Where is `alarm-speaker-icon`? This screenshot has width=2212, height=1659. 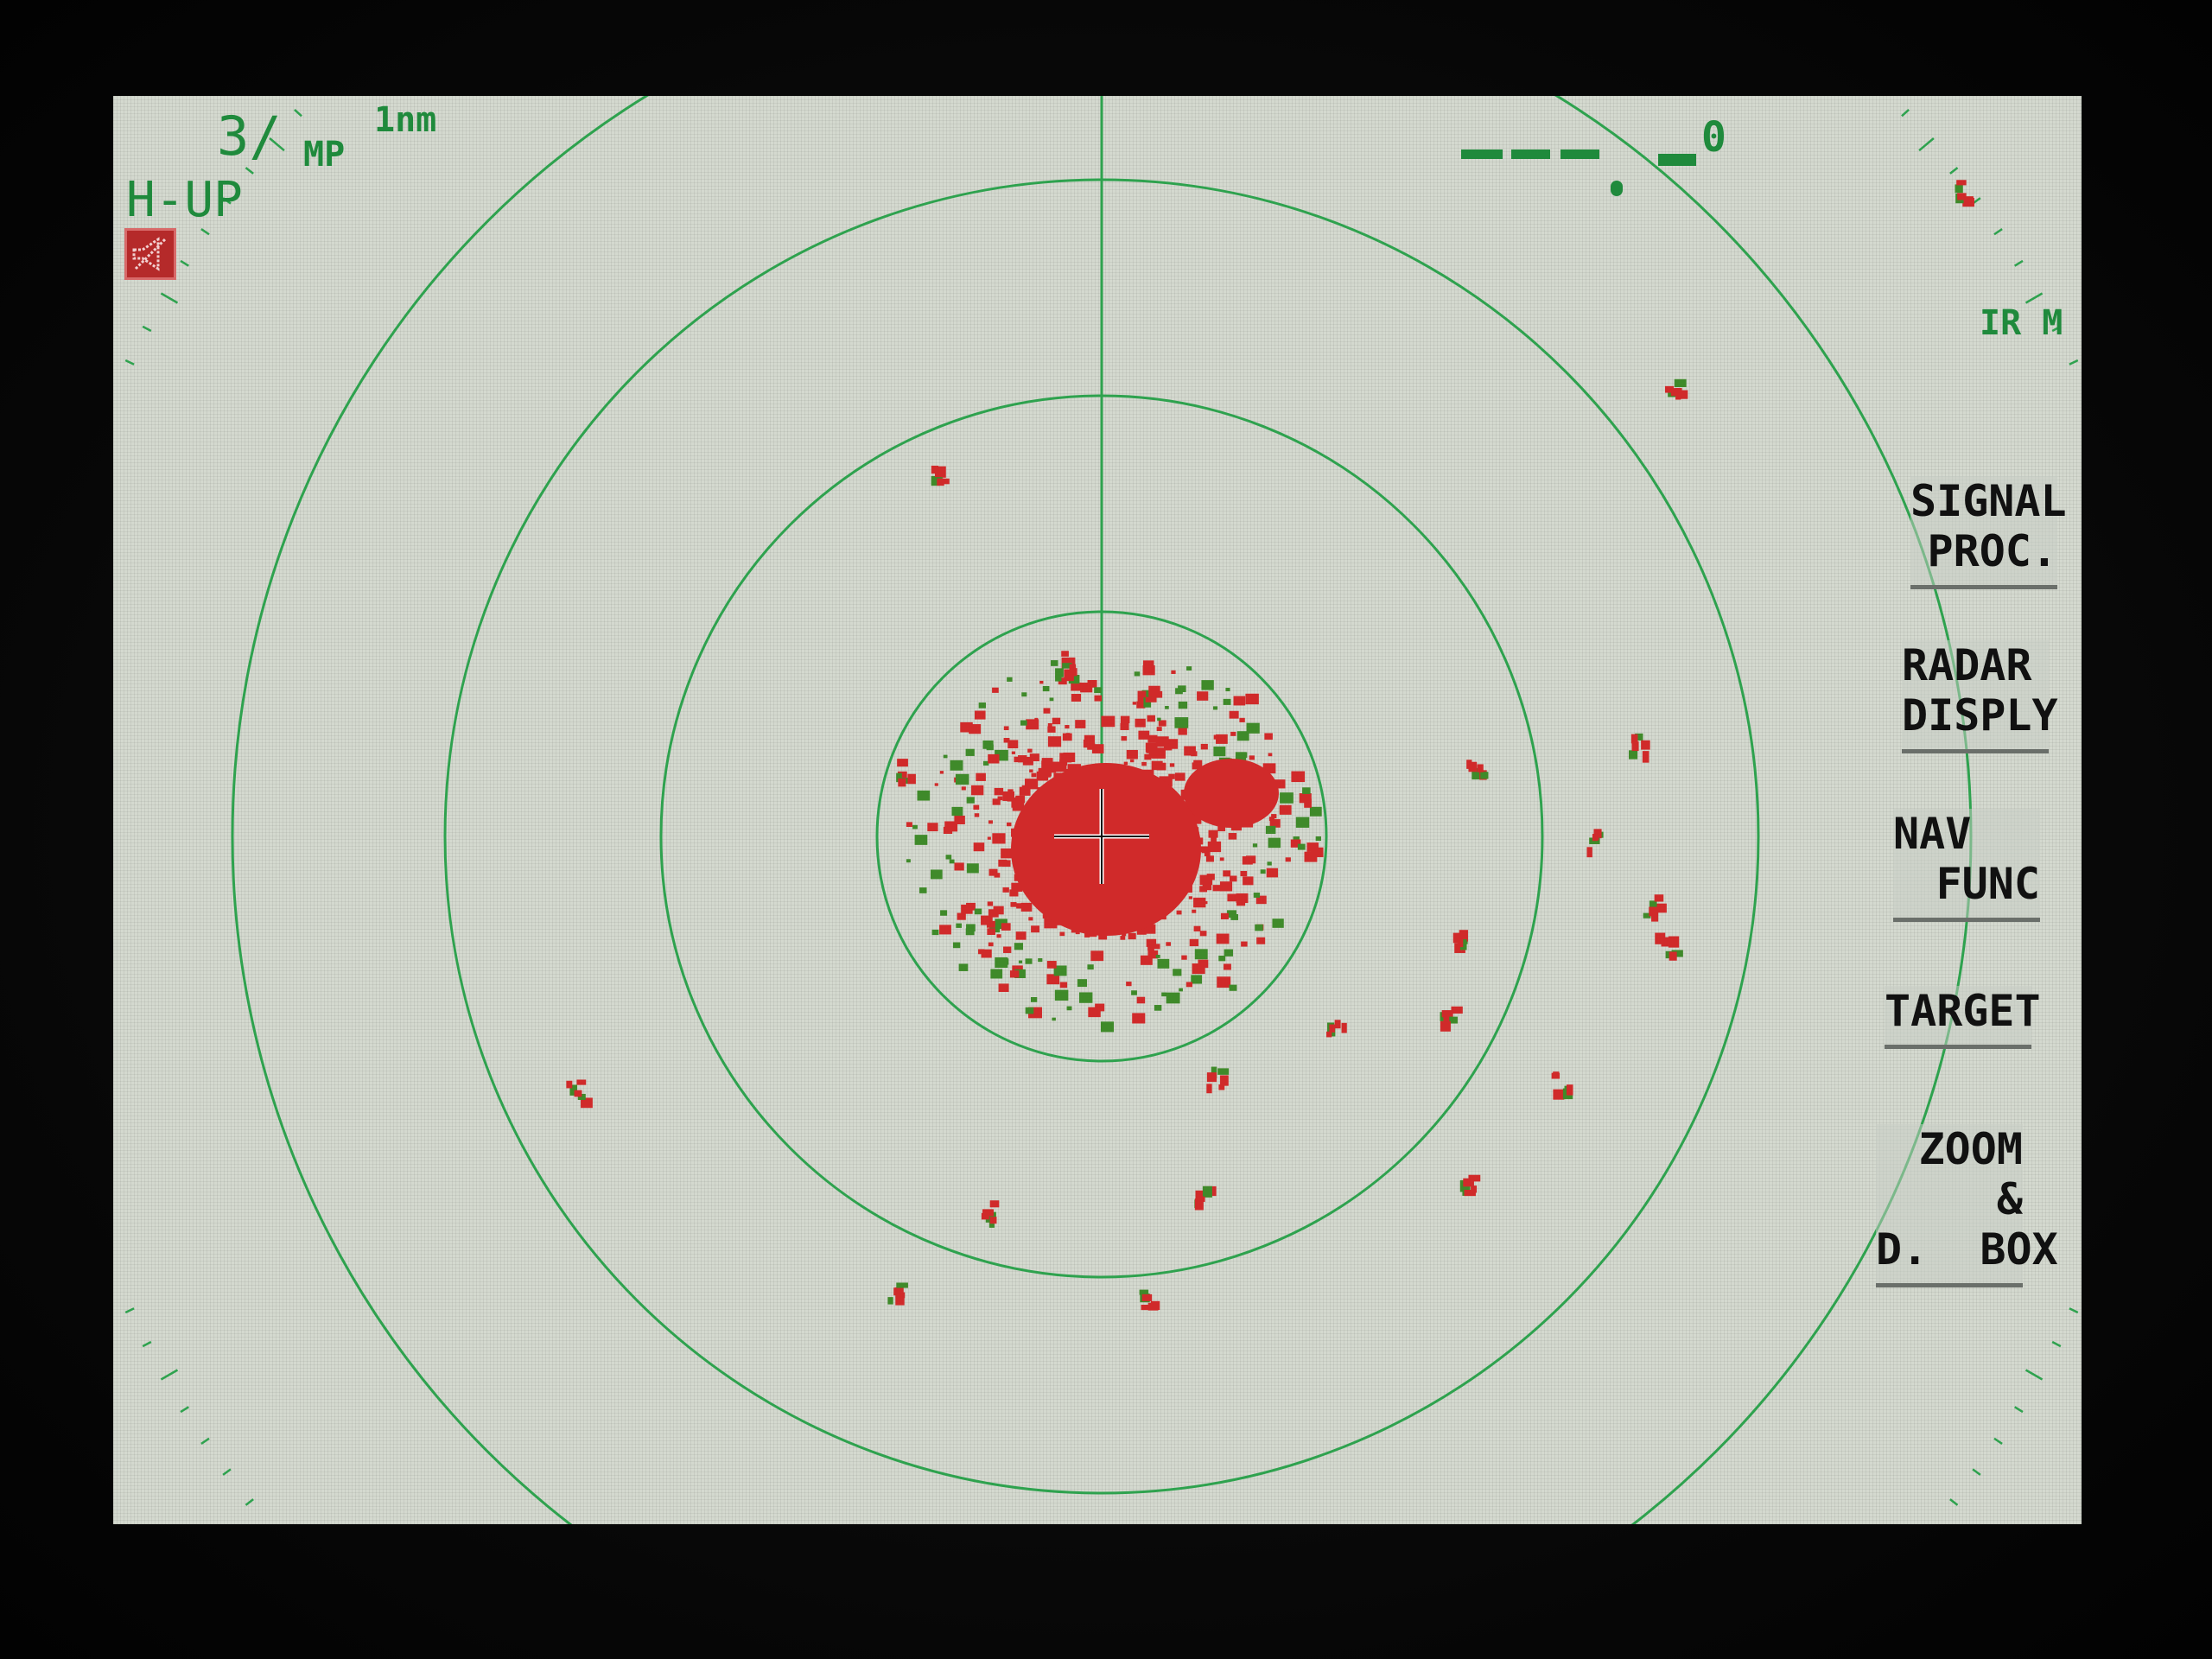 alarm-speaker-icon is located at coordinates (150, 254).